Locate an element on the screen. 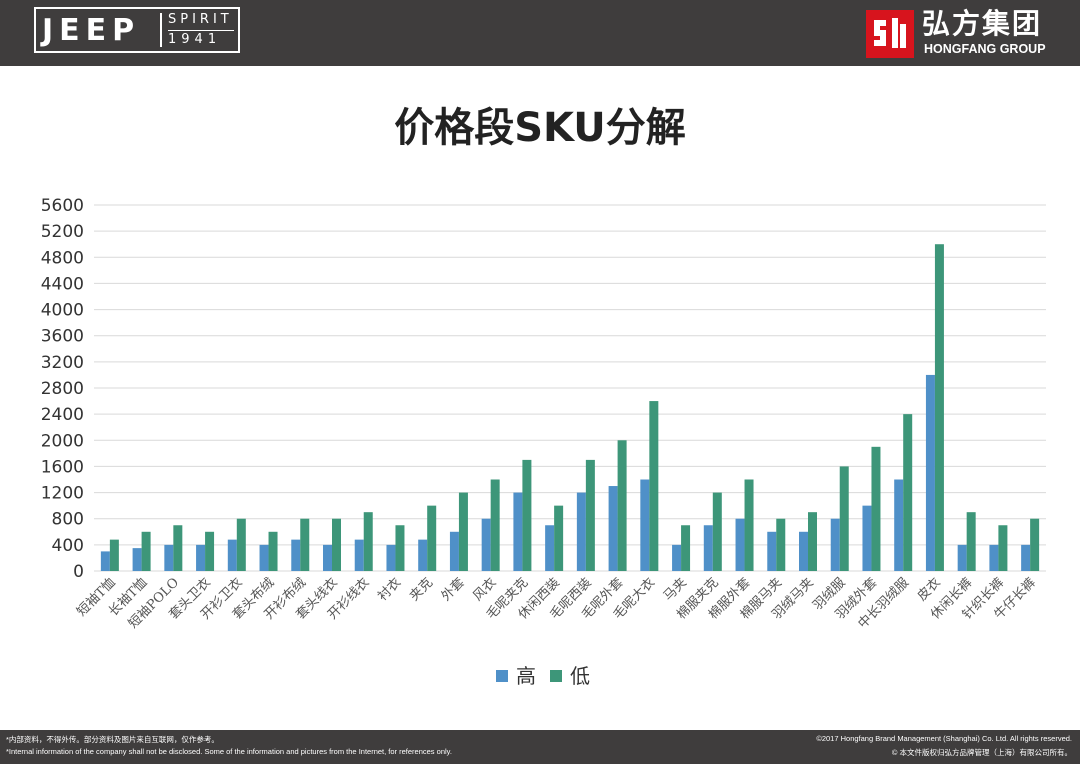 Image resolution: width=1080 pixels, height=764 pixels. y-tick-label: 0 is located at coordinates (78, 572).